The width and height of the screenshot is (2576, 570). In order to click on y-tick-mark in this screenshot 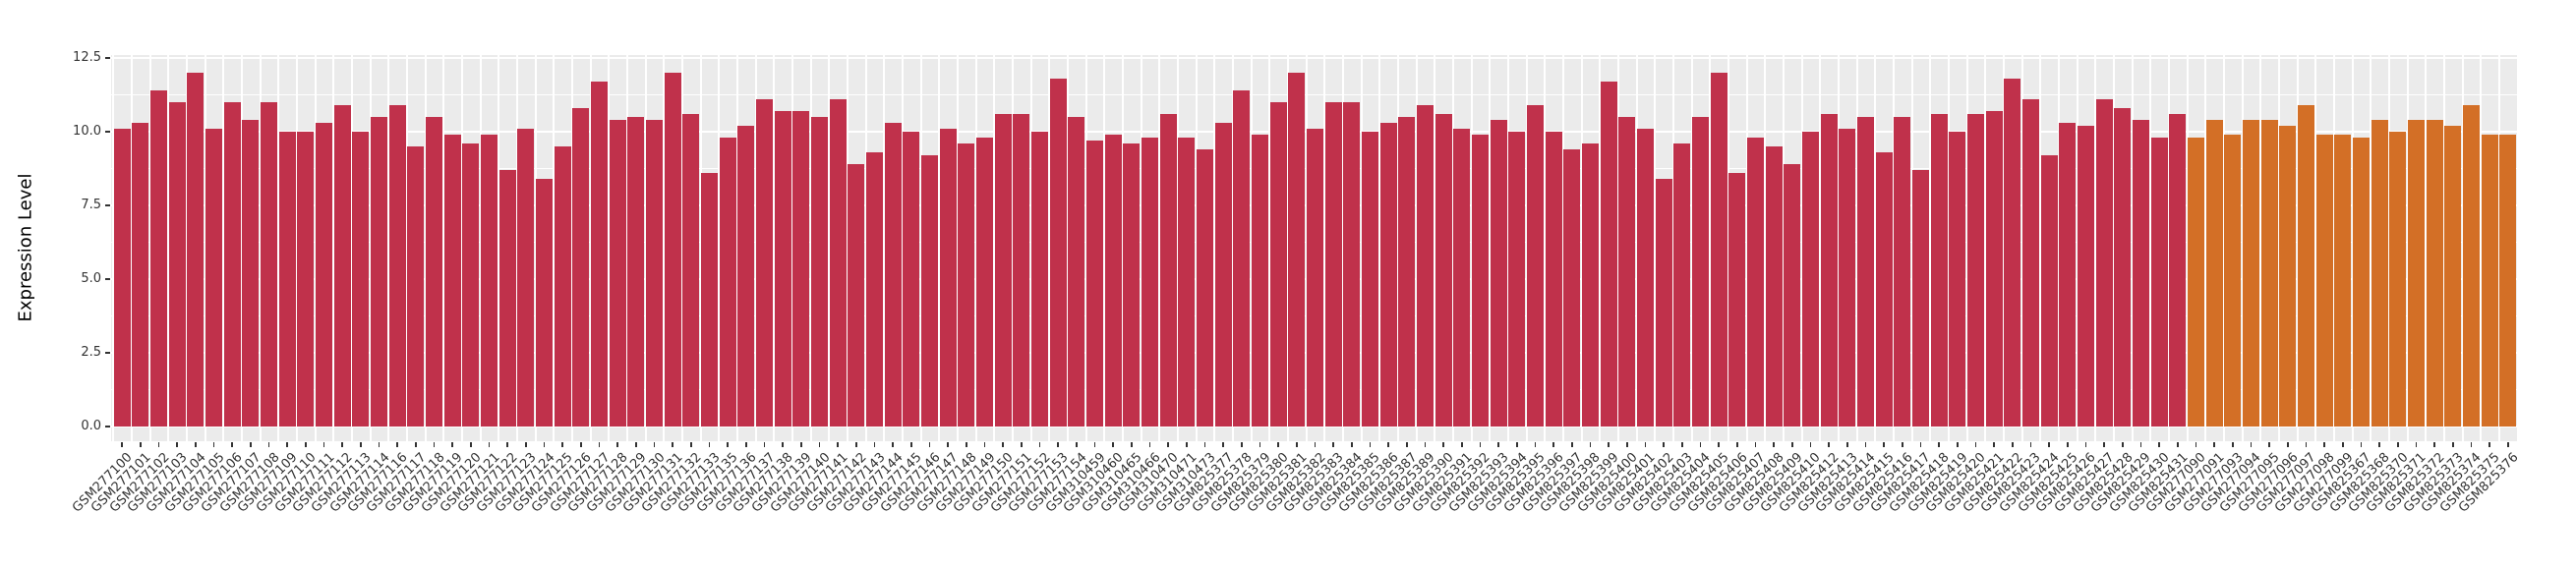, I will do `click(107, 205)`.